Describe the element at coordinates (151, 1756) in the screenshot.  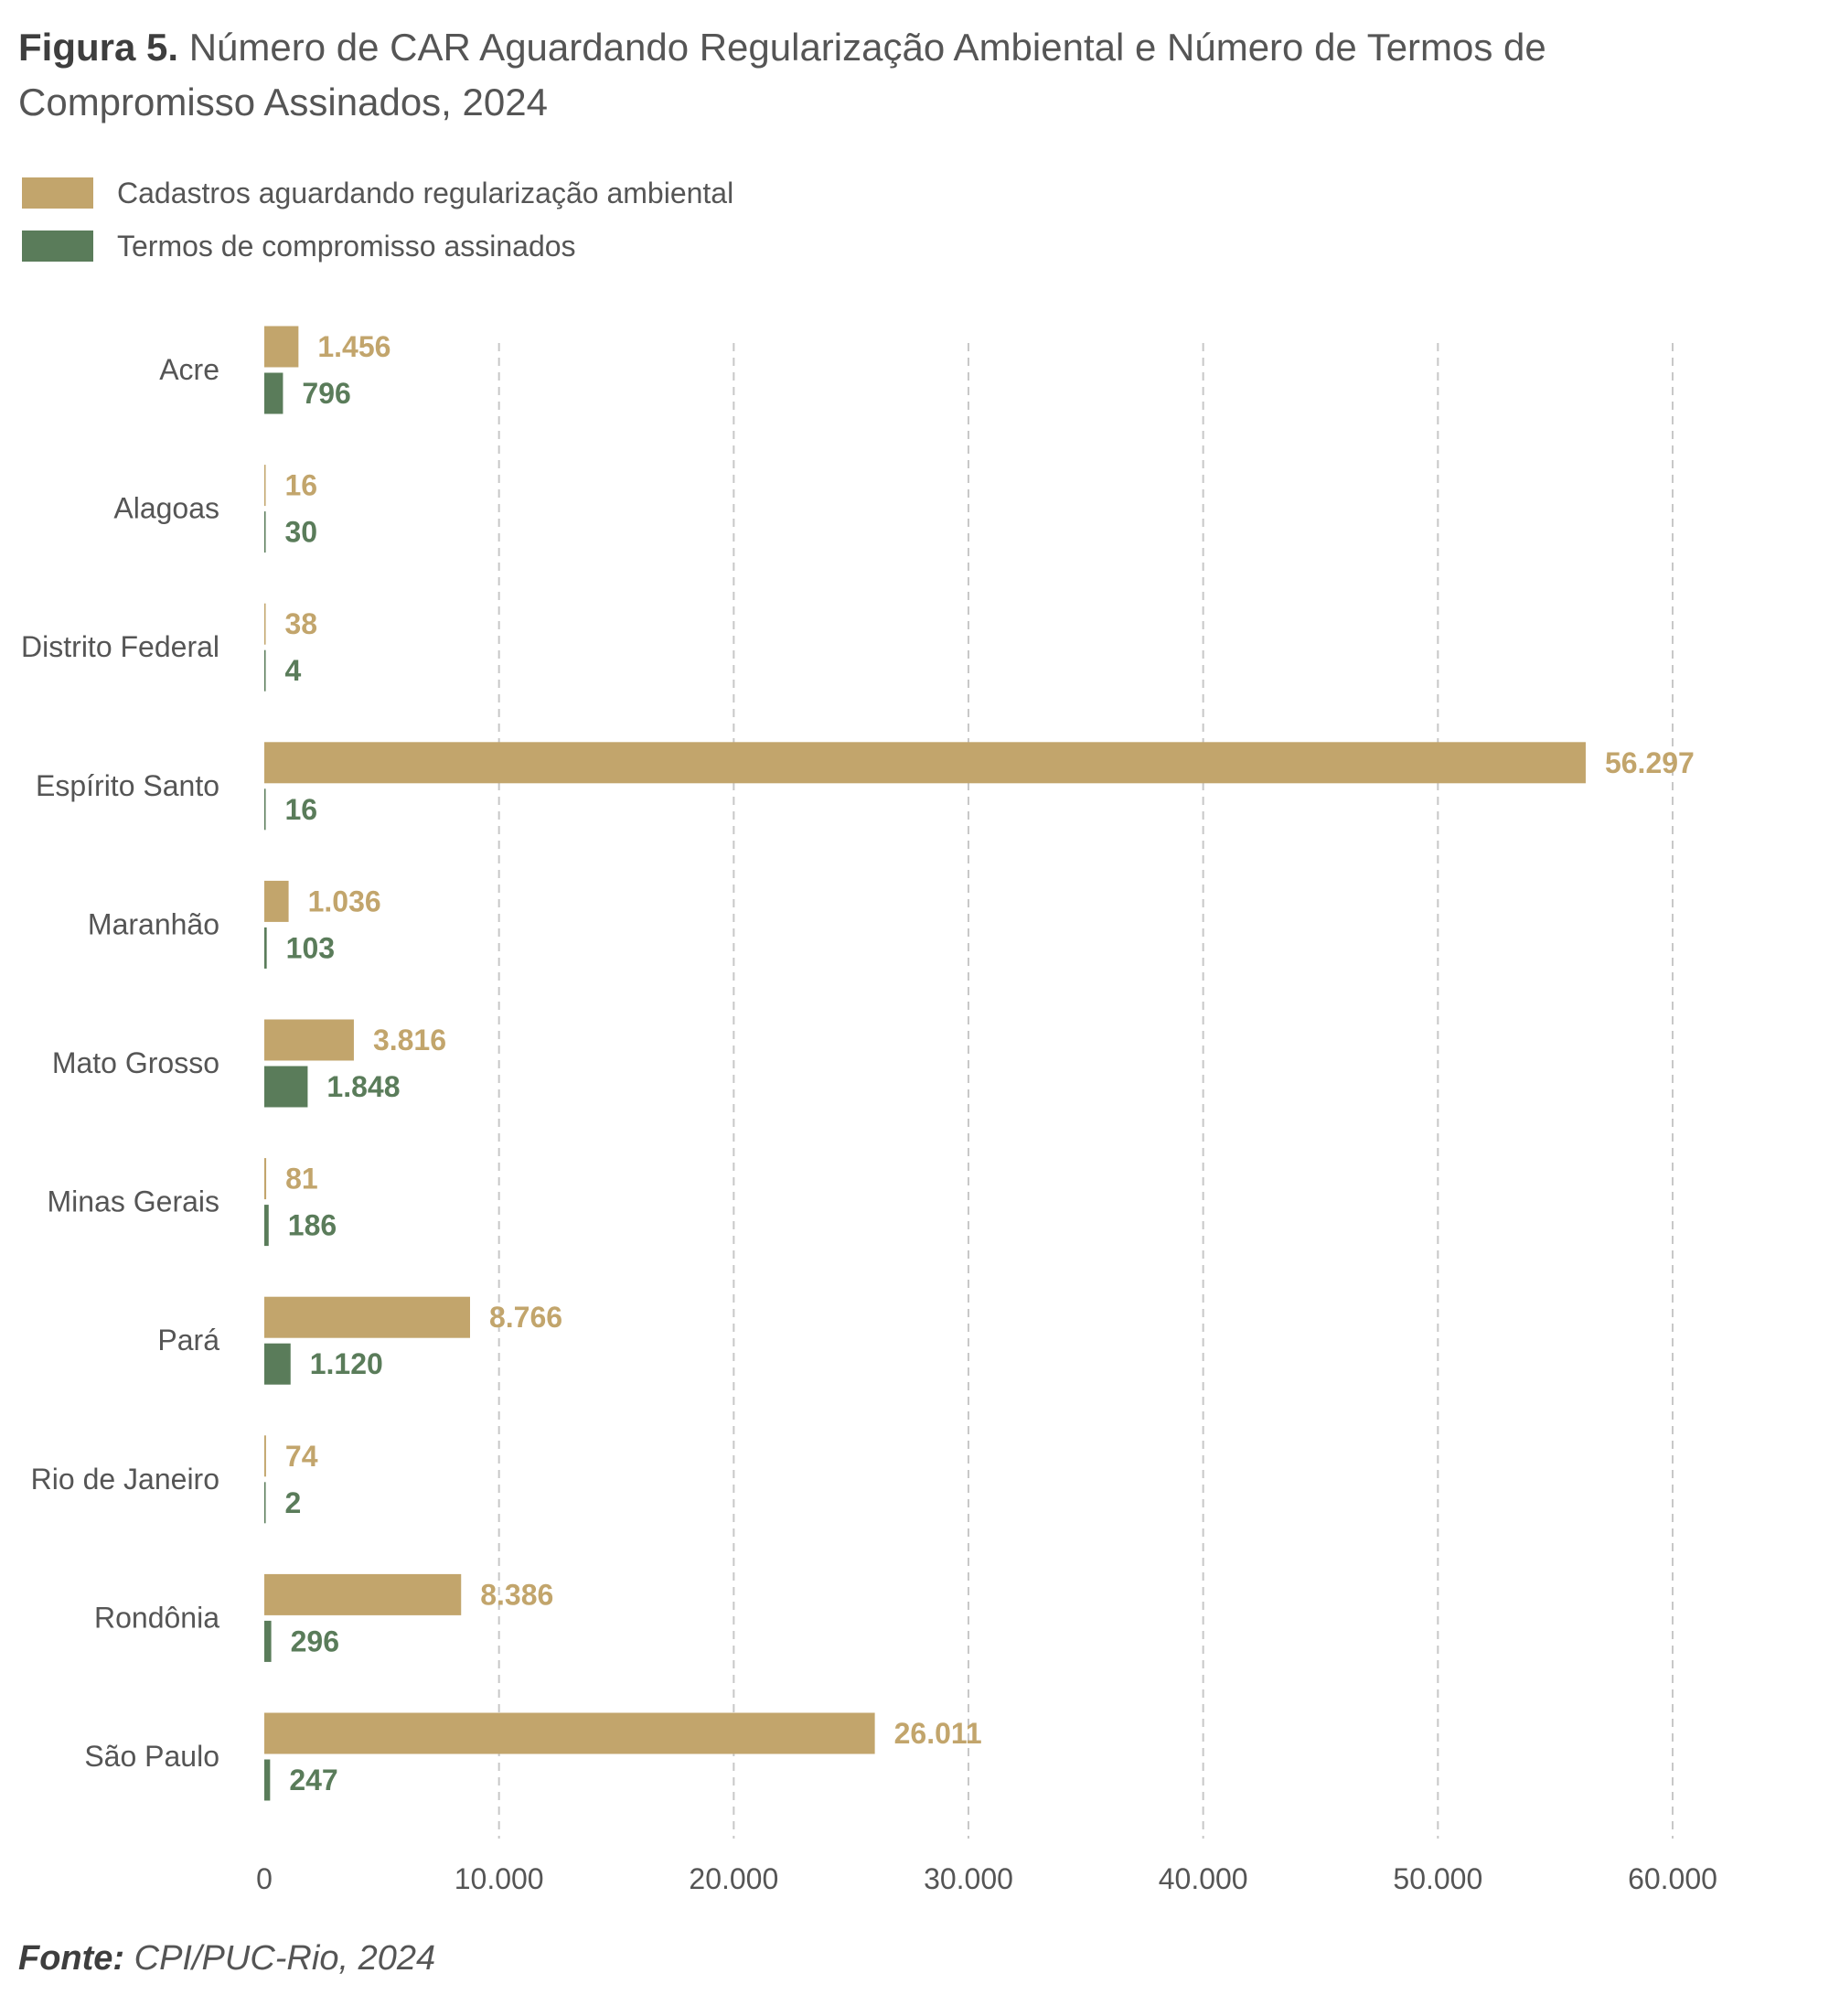
I see `category-label: São Paulo` at that location.